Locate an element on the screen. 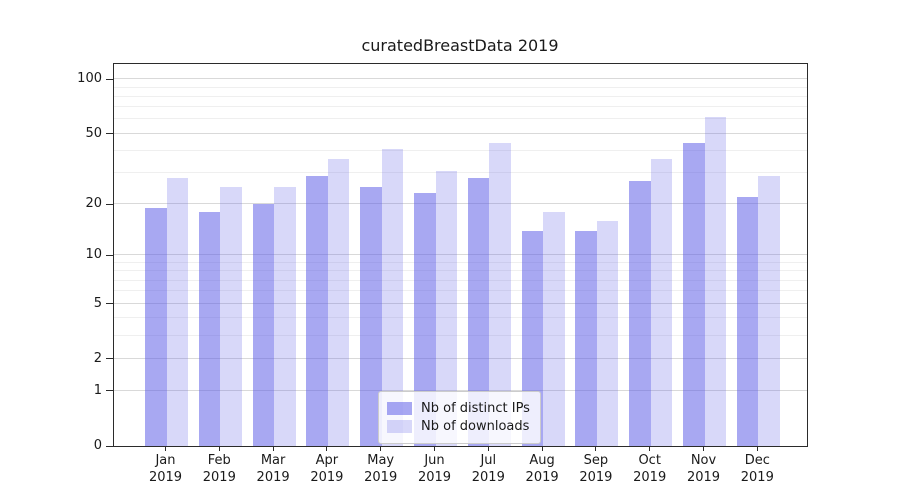 The height and width of the screenshot is (500, 900). bar-downloads-apr-2019 is located at coordinates (338, 302).